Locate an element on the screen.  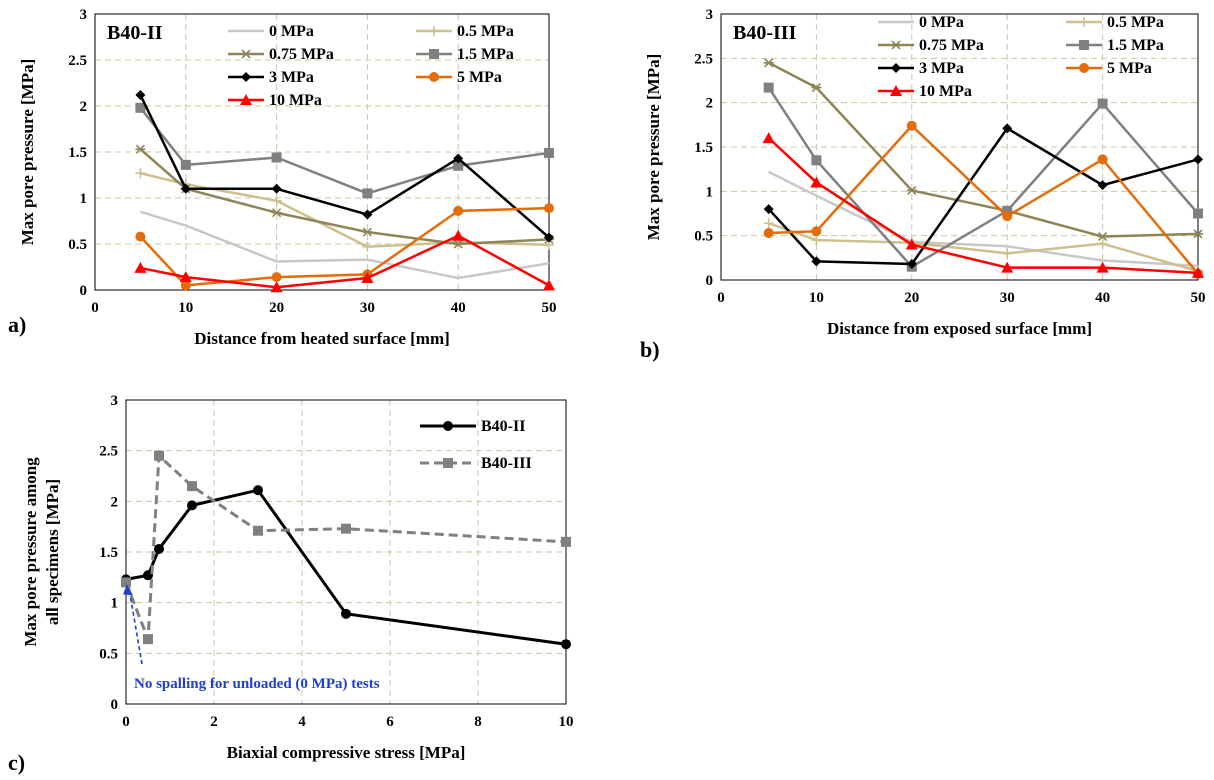
x-tick-label: 8 is located at coordinates (478, 722).